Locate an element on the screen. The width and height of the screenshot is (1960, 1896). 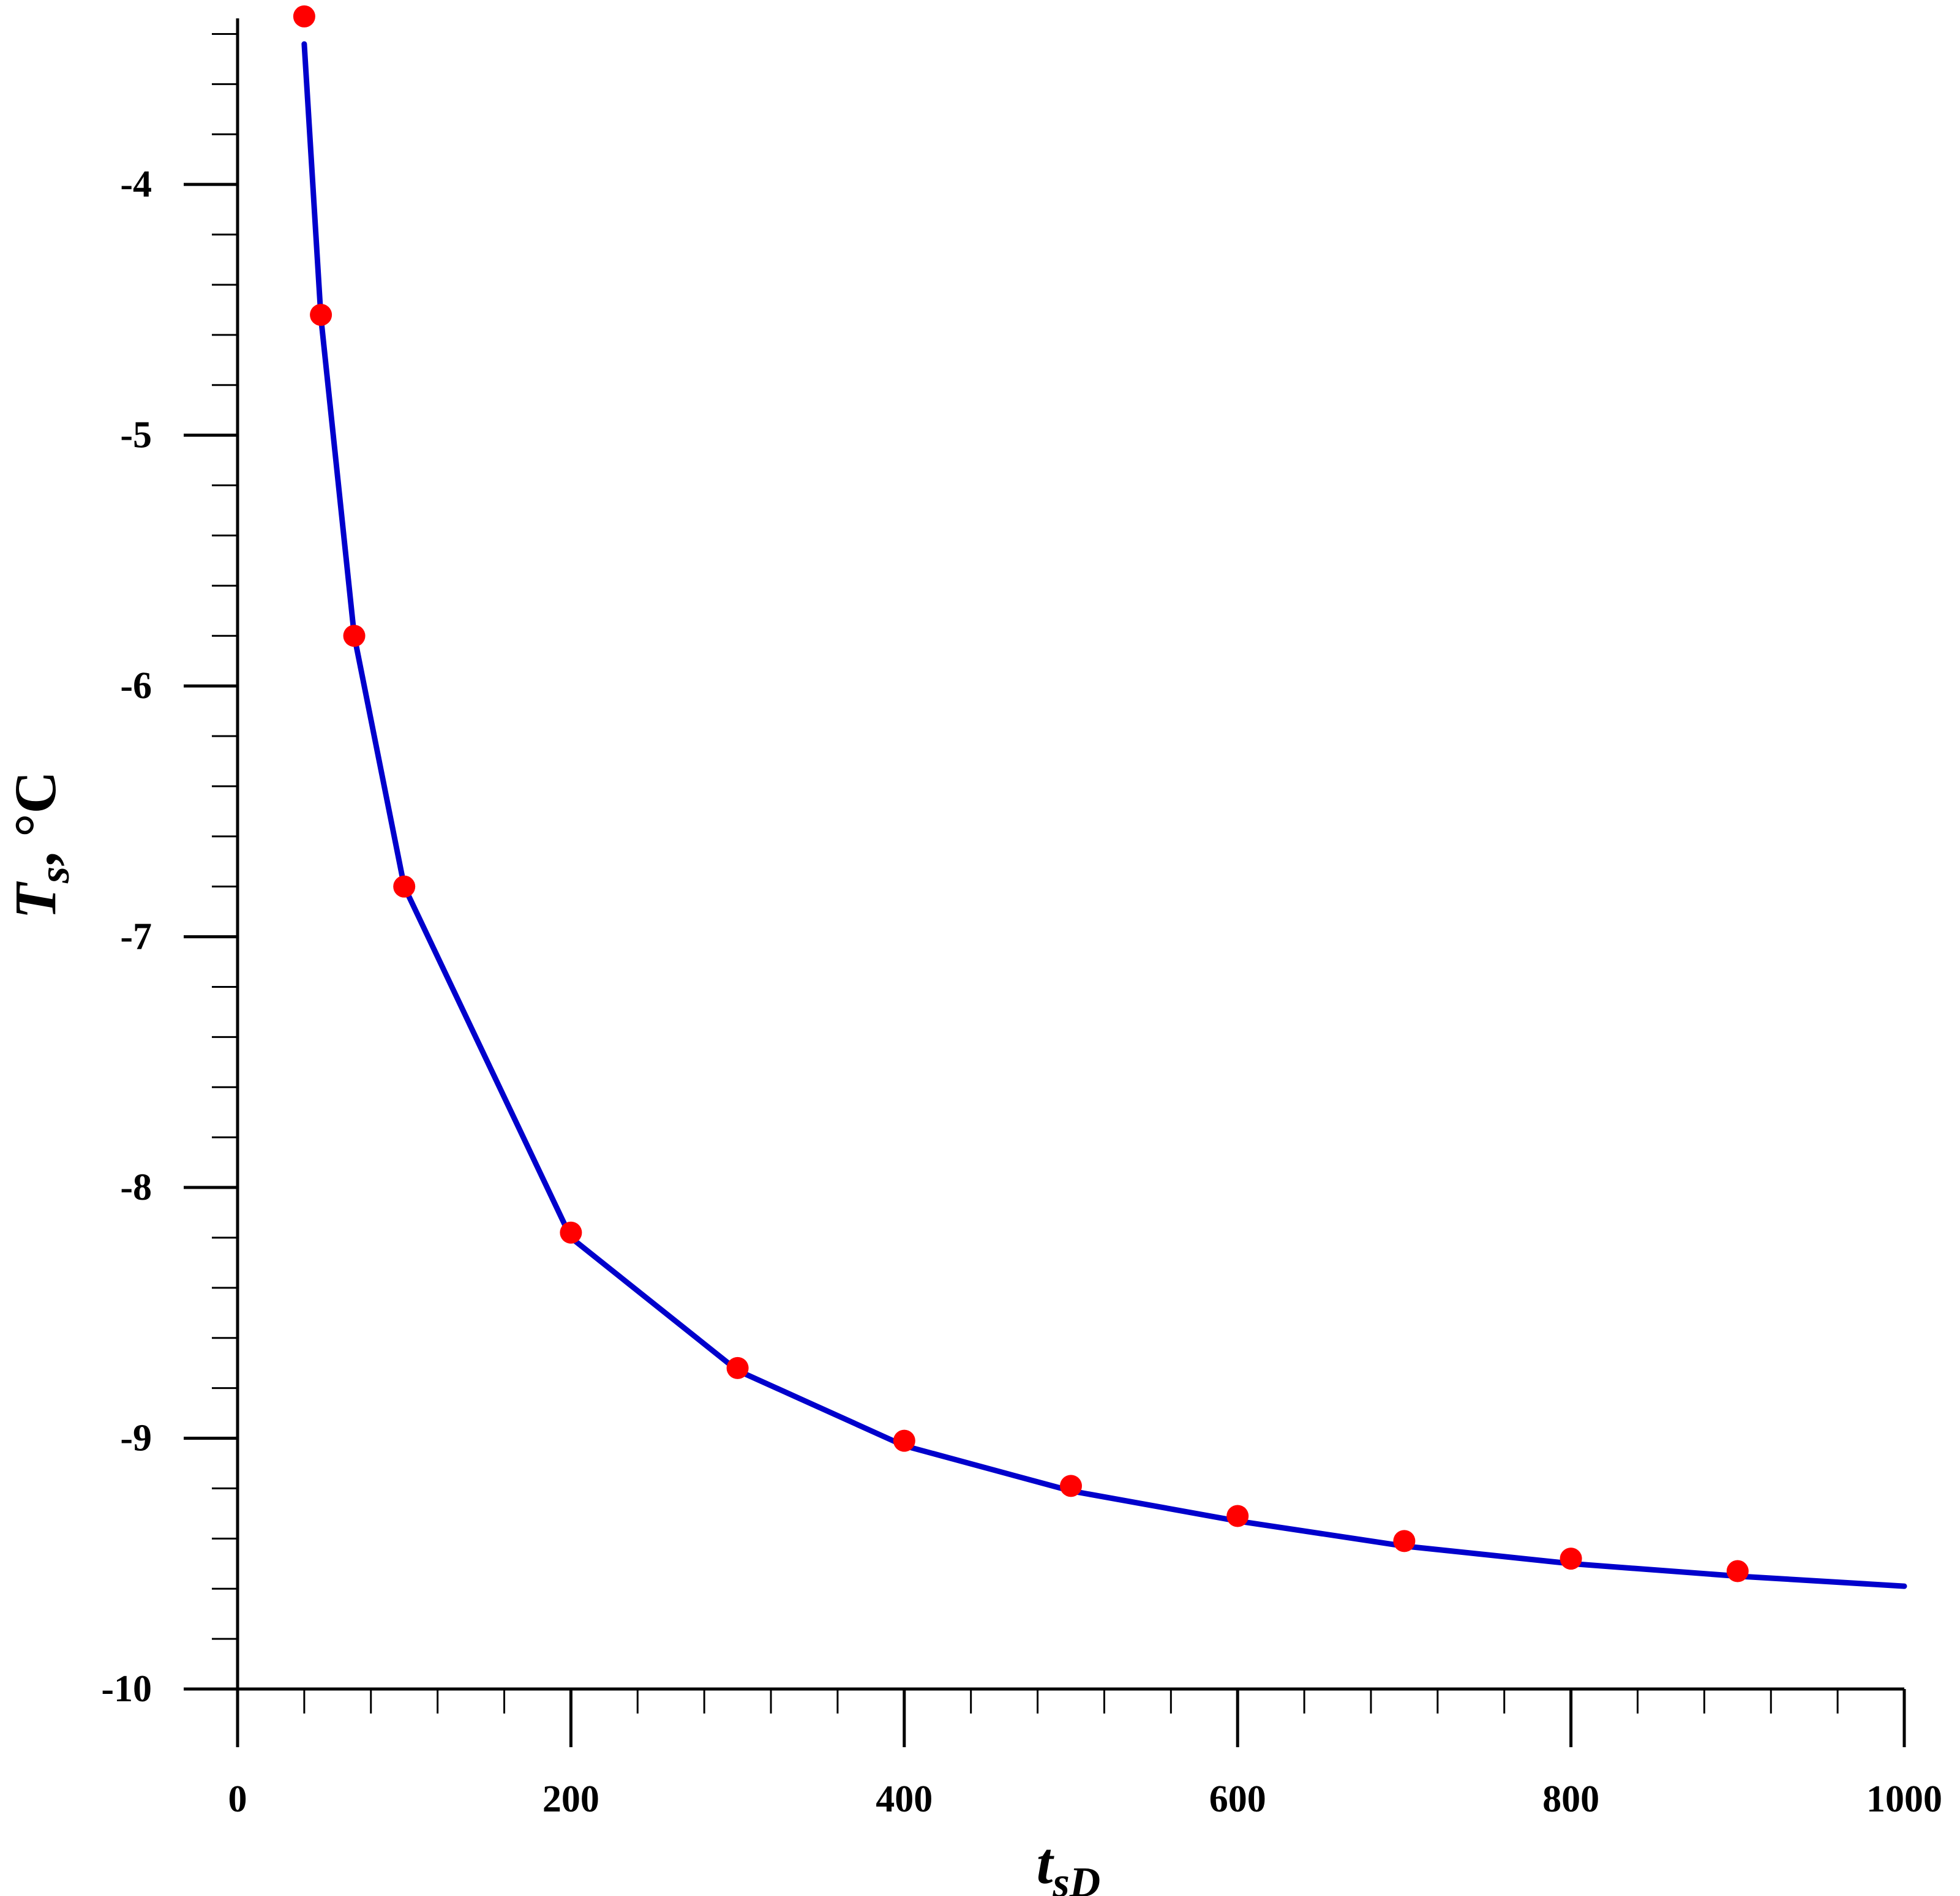
y-tick-label: -8 is located at coordinates (136, 1187).